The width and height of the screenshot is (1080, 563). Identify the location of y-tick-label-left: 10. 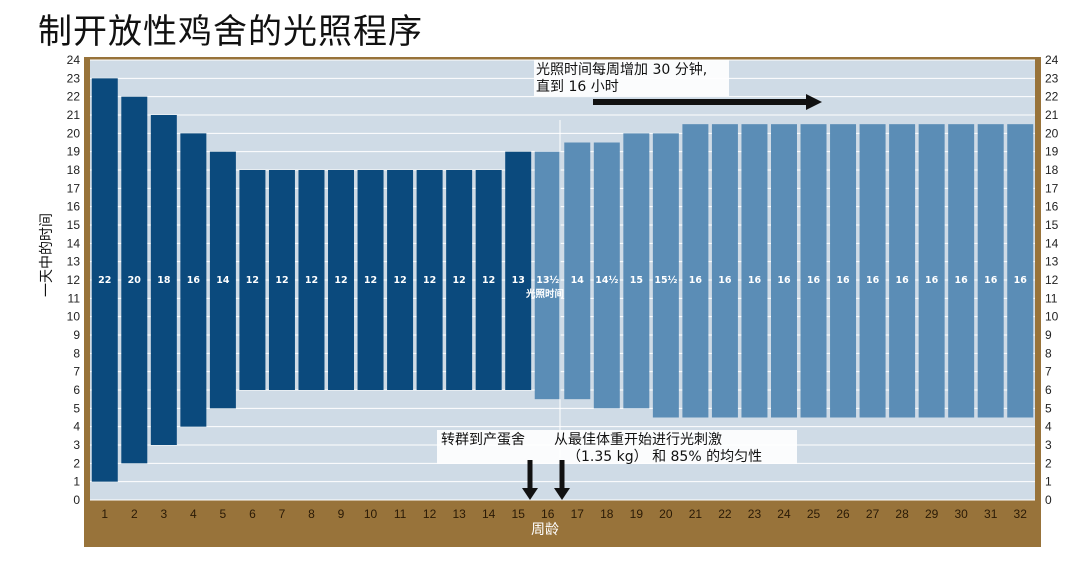
(74, 317).